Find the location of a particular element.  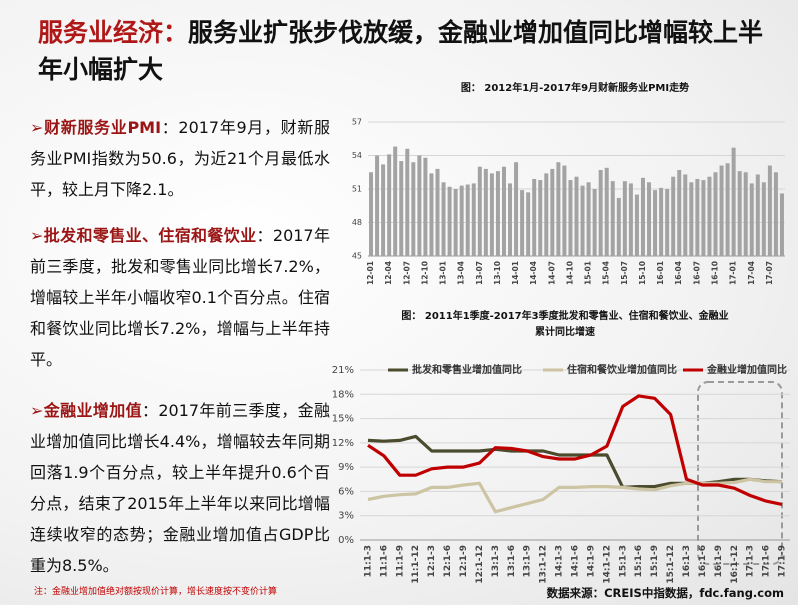

x-tick-label: 13:1-3 is located at coordinates (496, 561).